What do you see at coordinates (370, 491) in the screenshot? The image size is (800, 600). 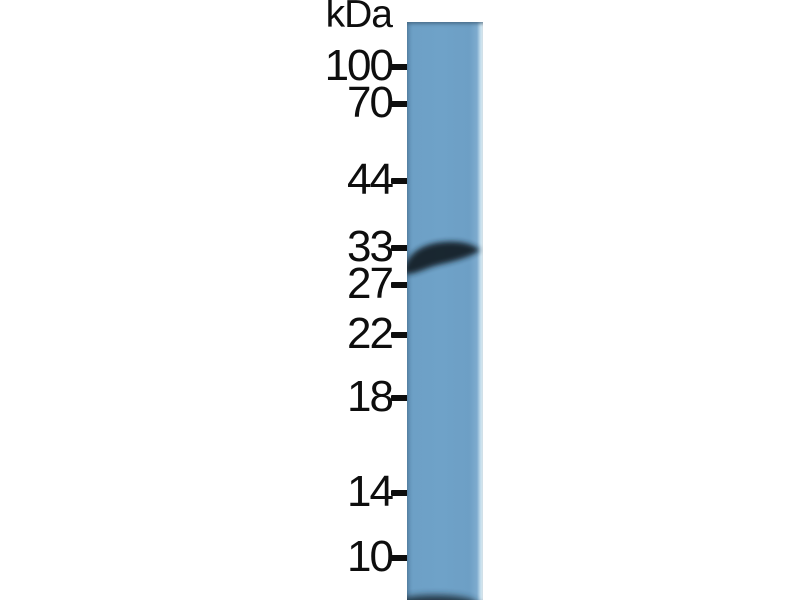 I see `mw-marker-label: 14` at bounding box center [370, 491].